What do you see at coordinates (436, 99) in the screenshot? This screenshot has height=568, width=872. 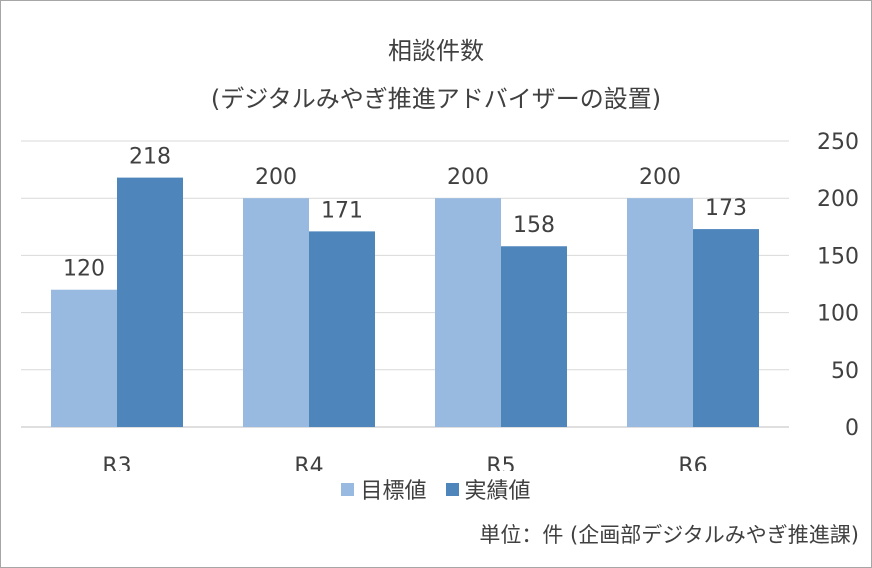 I see `chart-subtitle: (デジタルみやぎ推進アドバイザーの設置)` at bounding box center [436, 99].